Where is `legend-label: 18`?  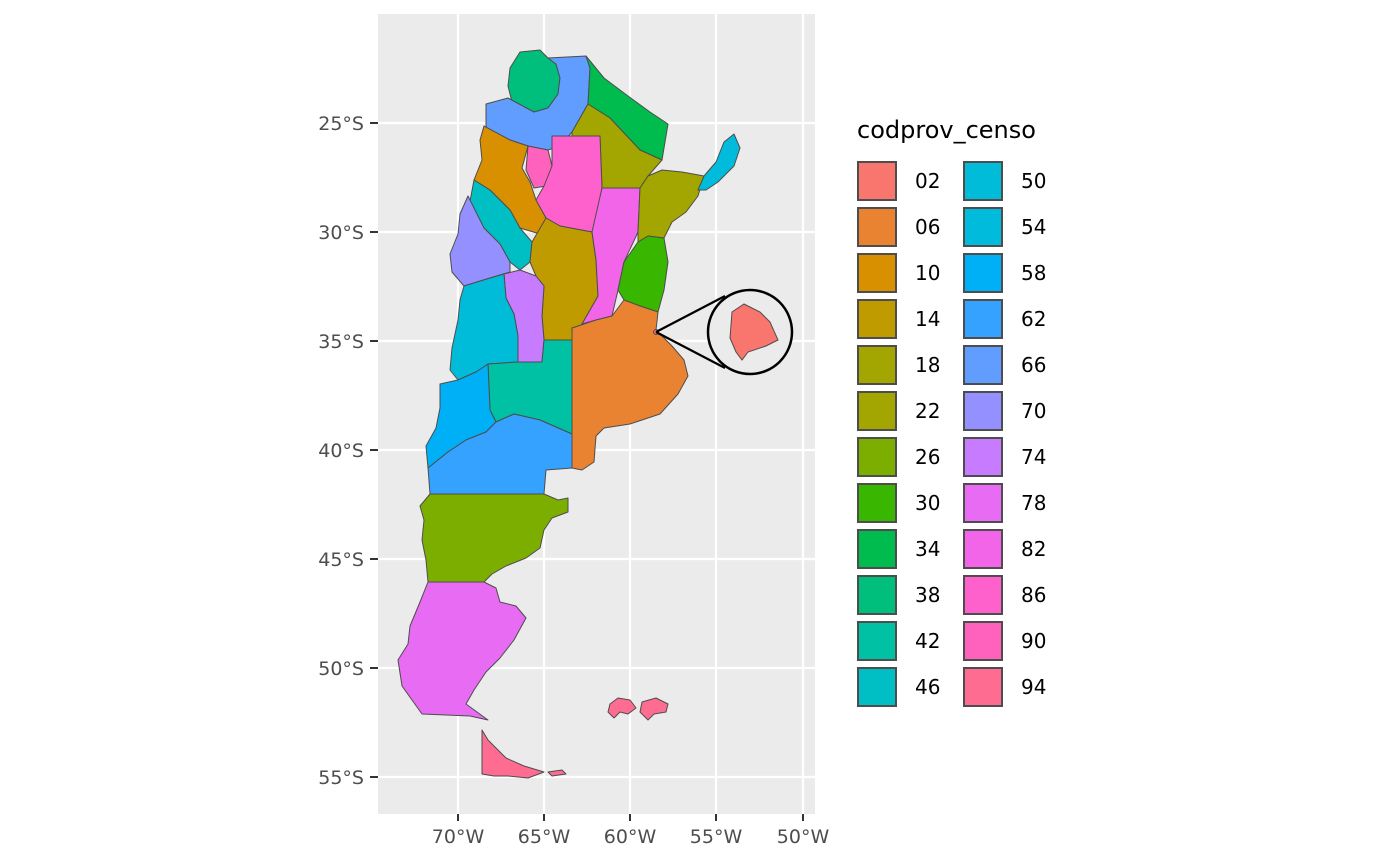 legend-label: 18 is located at coordinates (928, 365).